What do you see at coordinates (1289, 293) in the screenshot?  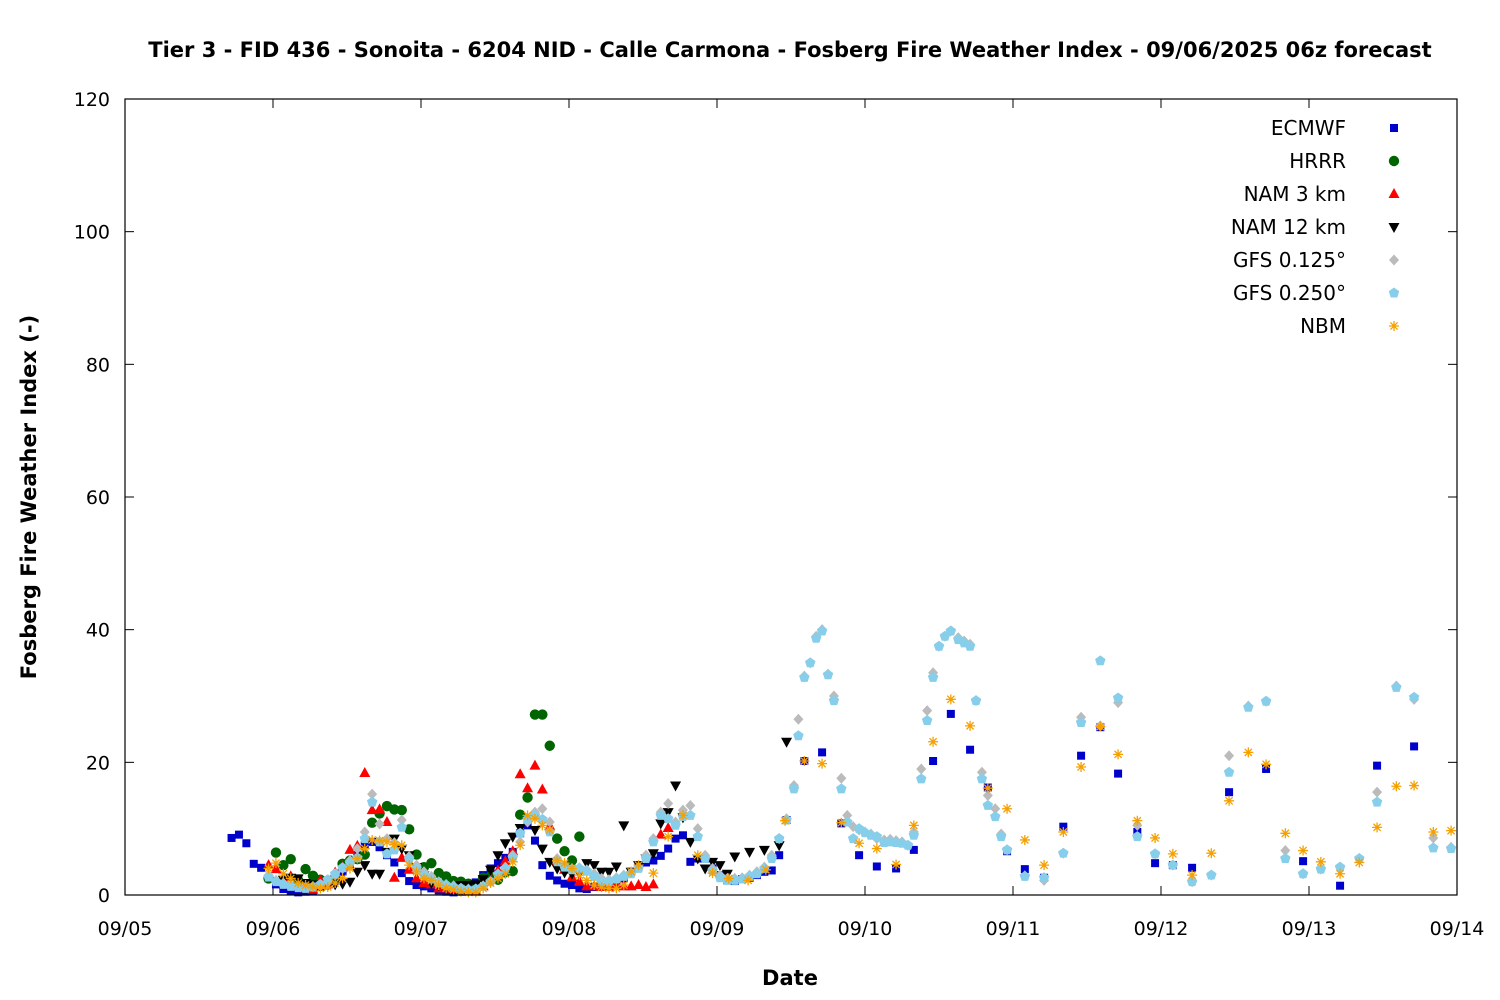 I see `legend-label: GFS 0.250°` at bounding box center [1289, 293].